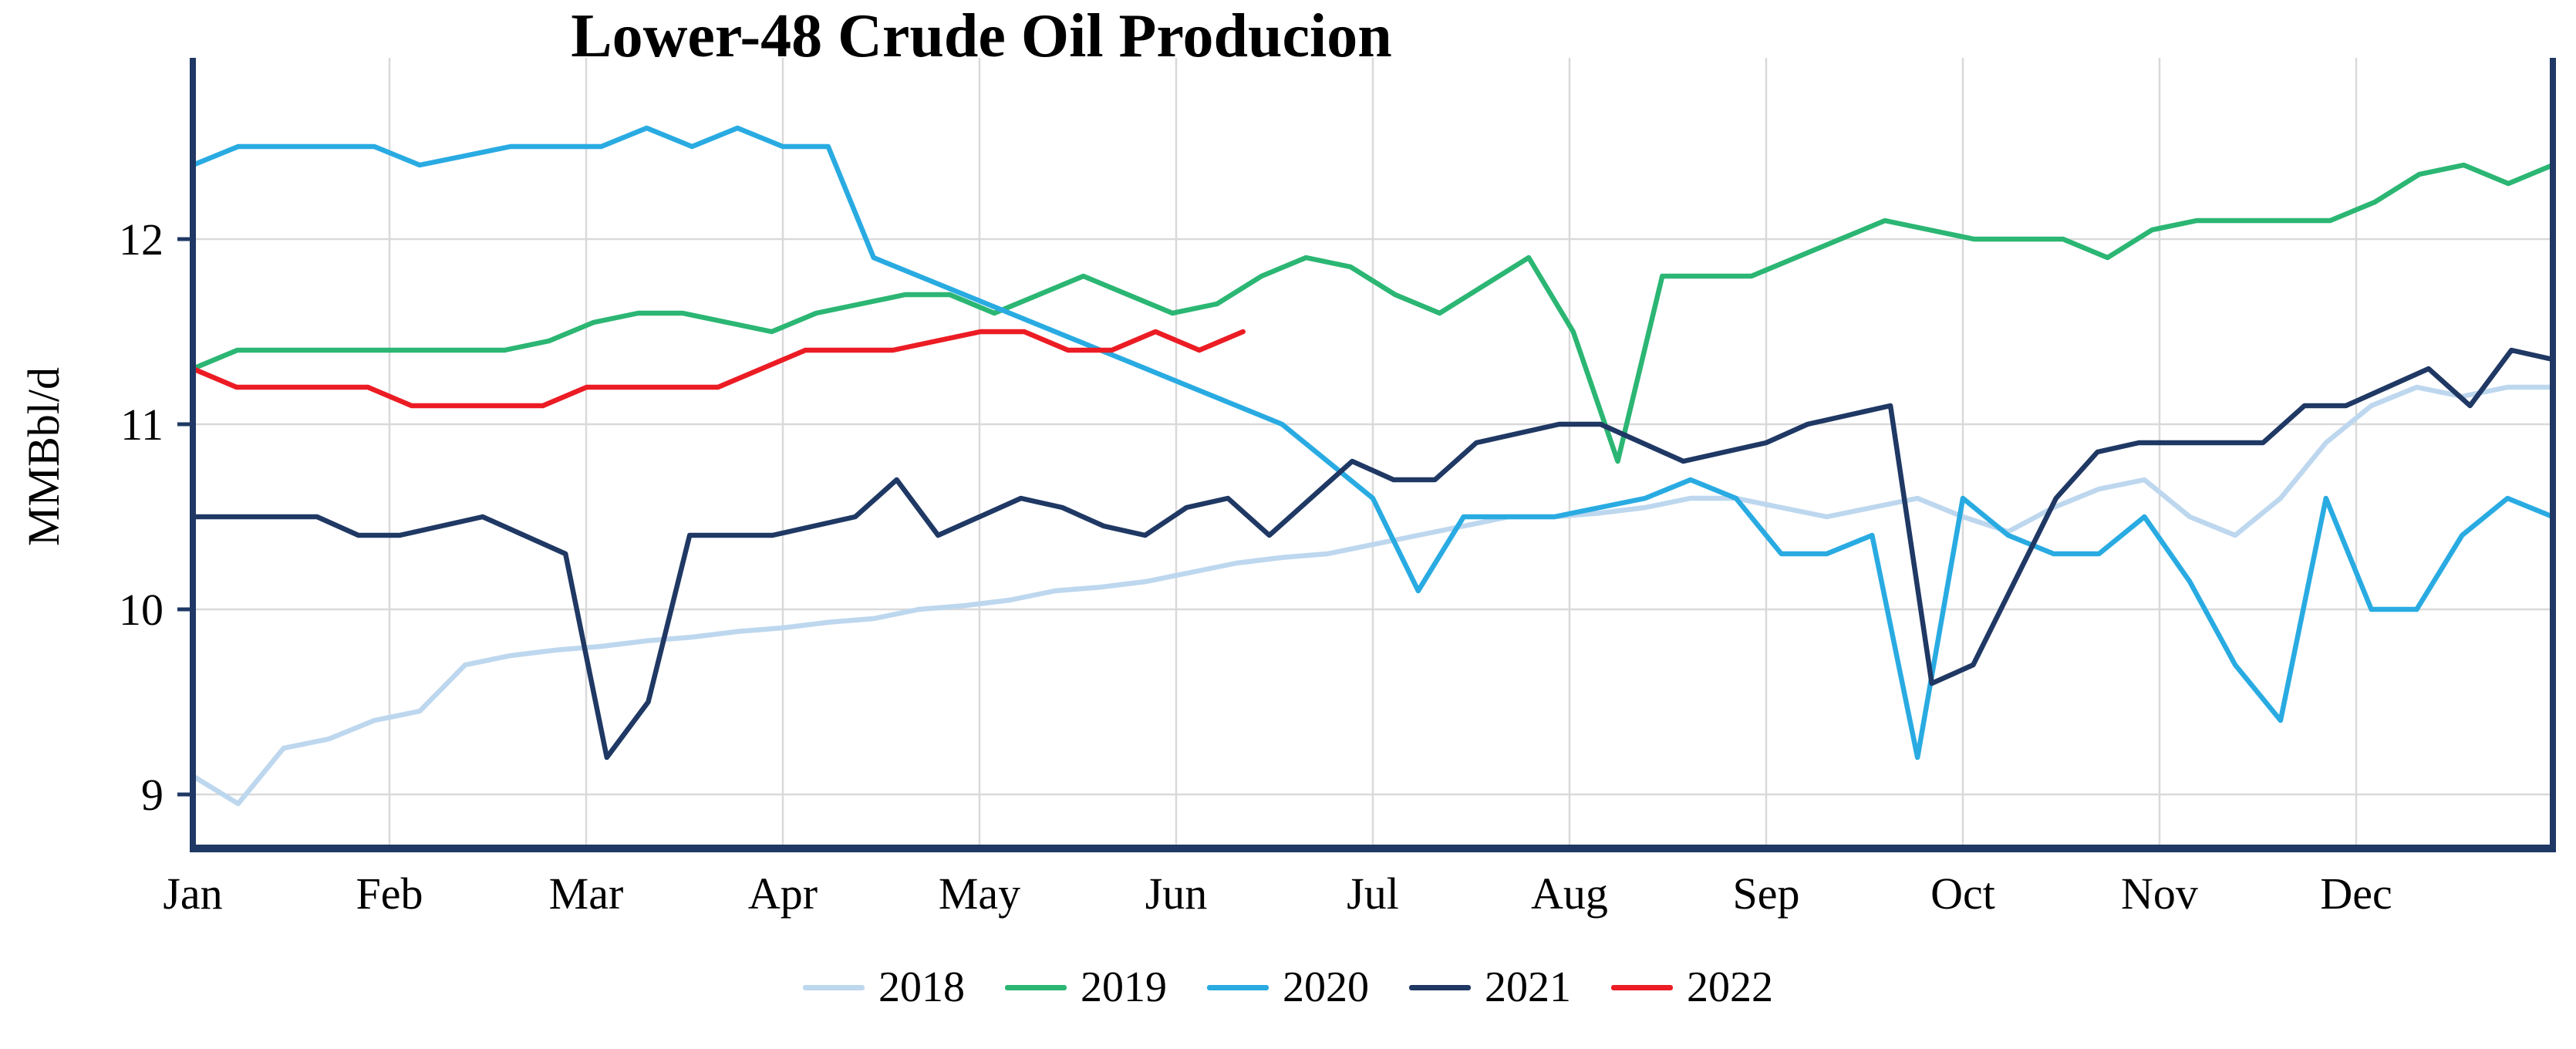  Describe the element at coordinates (1730, 987) in the screenshot. I see `legend-label-2022: 2022` at that location.